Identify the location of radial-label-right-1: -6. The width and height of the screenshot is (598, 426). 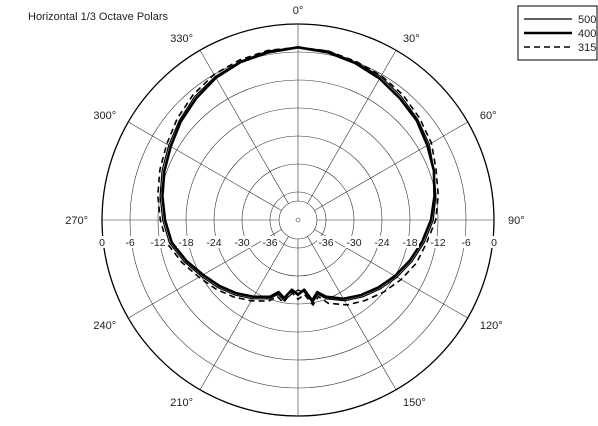
(465, 243).